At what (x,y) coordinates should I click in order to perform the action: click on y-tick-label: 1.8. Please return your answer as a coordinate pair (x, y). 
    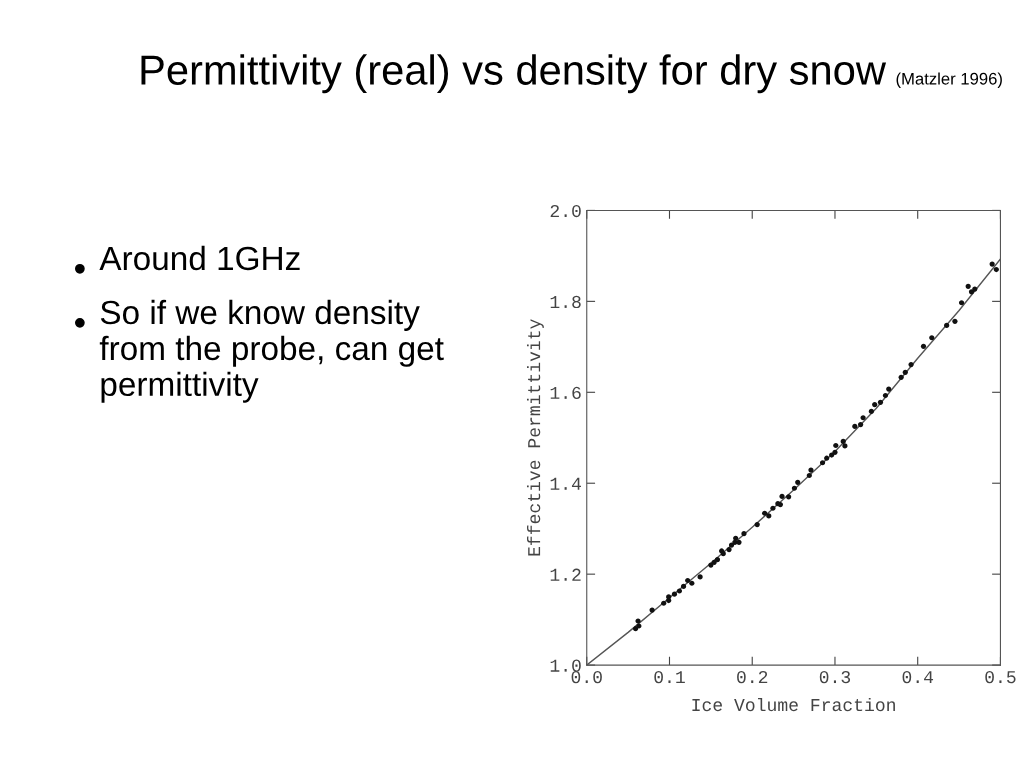
    Looking at the image, I should click on (565, 302).